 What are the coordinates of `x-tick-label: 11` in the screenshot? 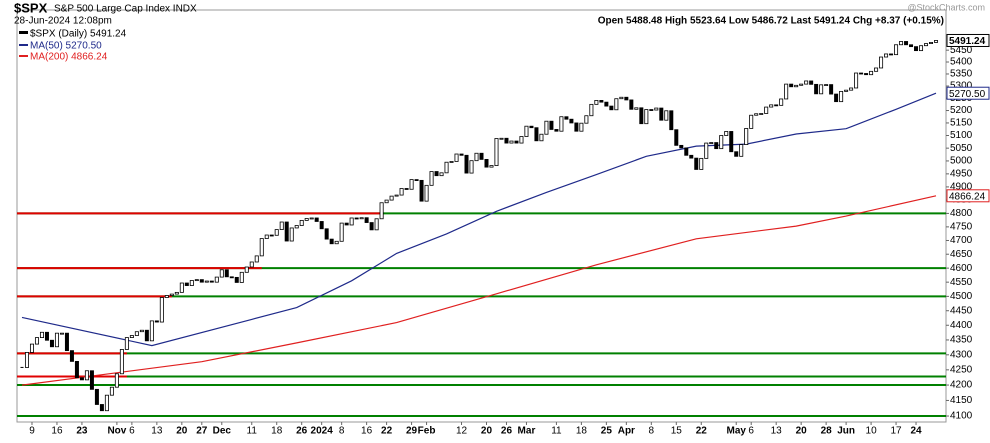 It's located at (252, 431).